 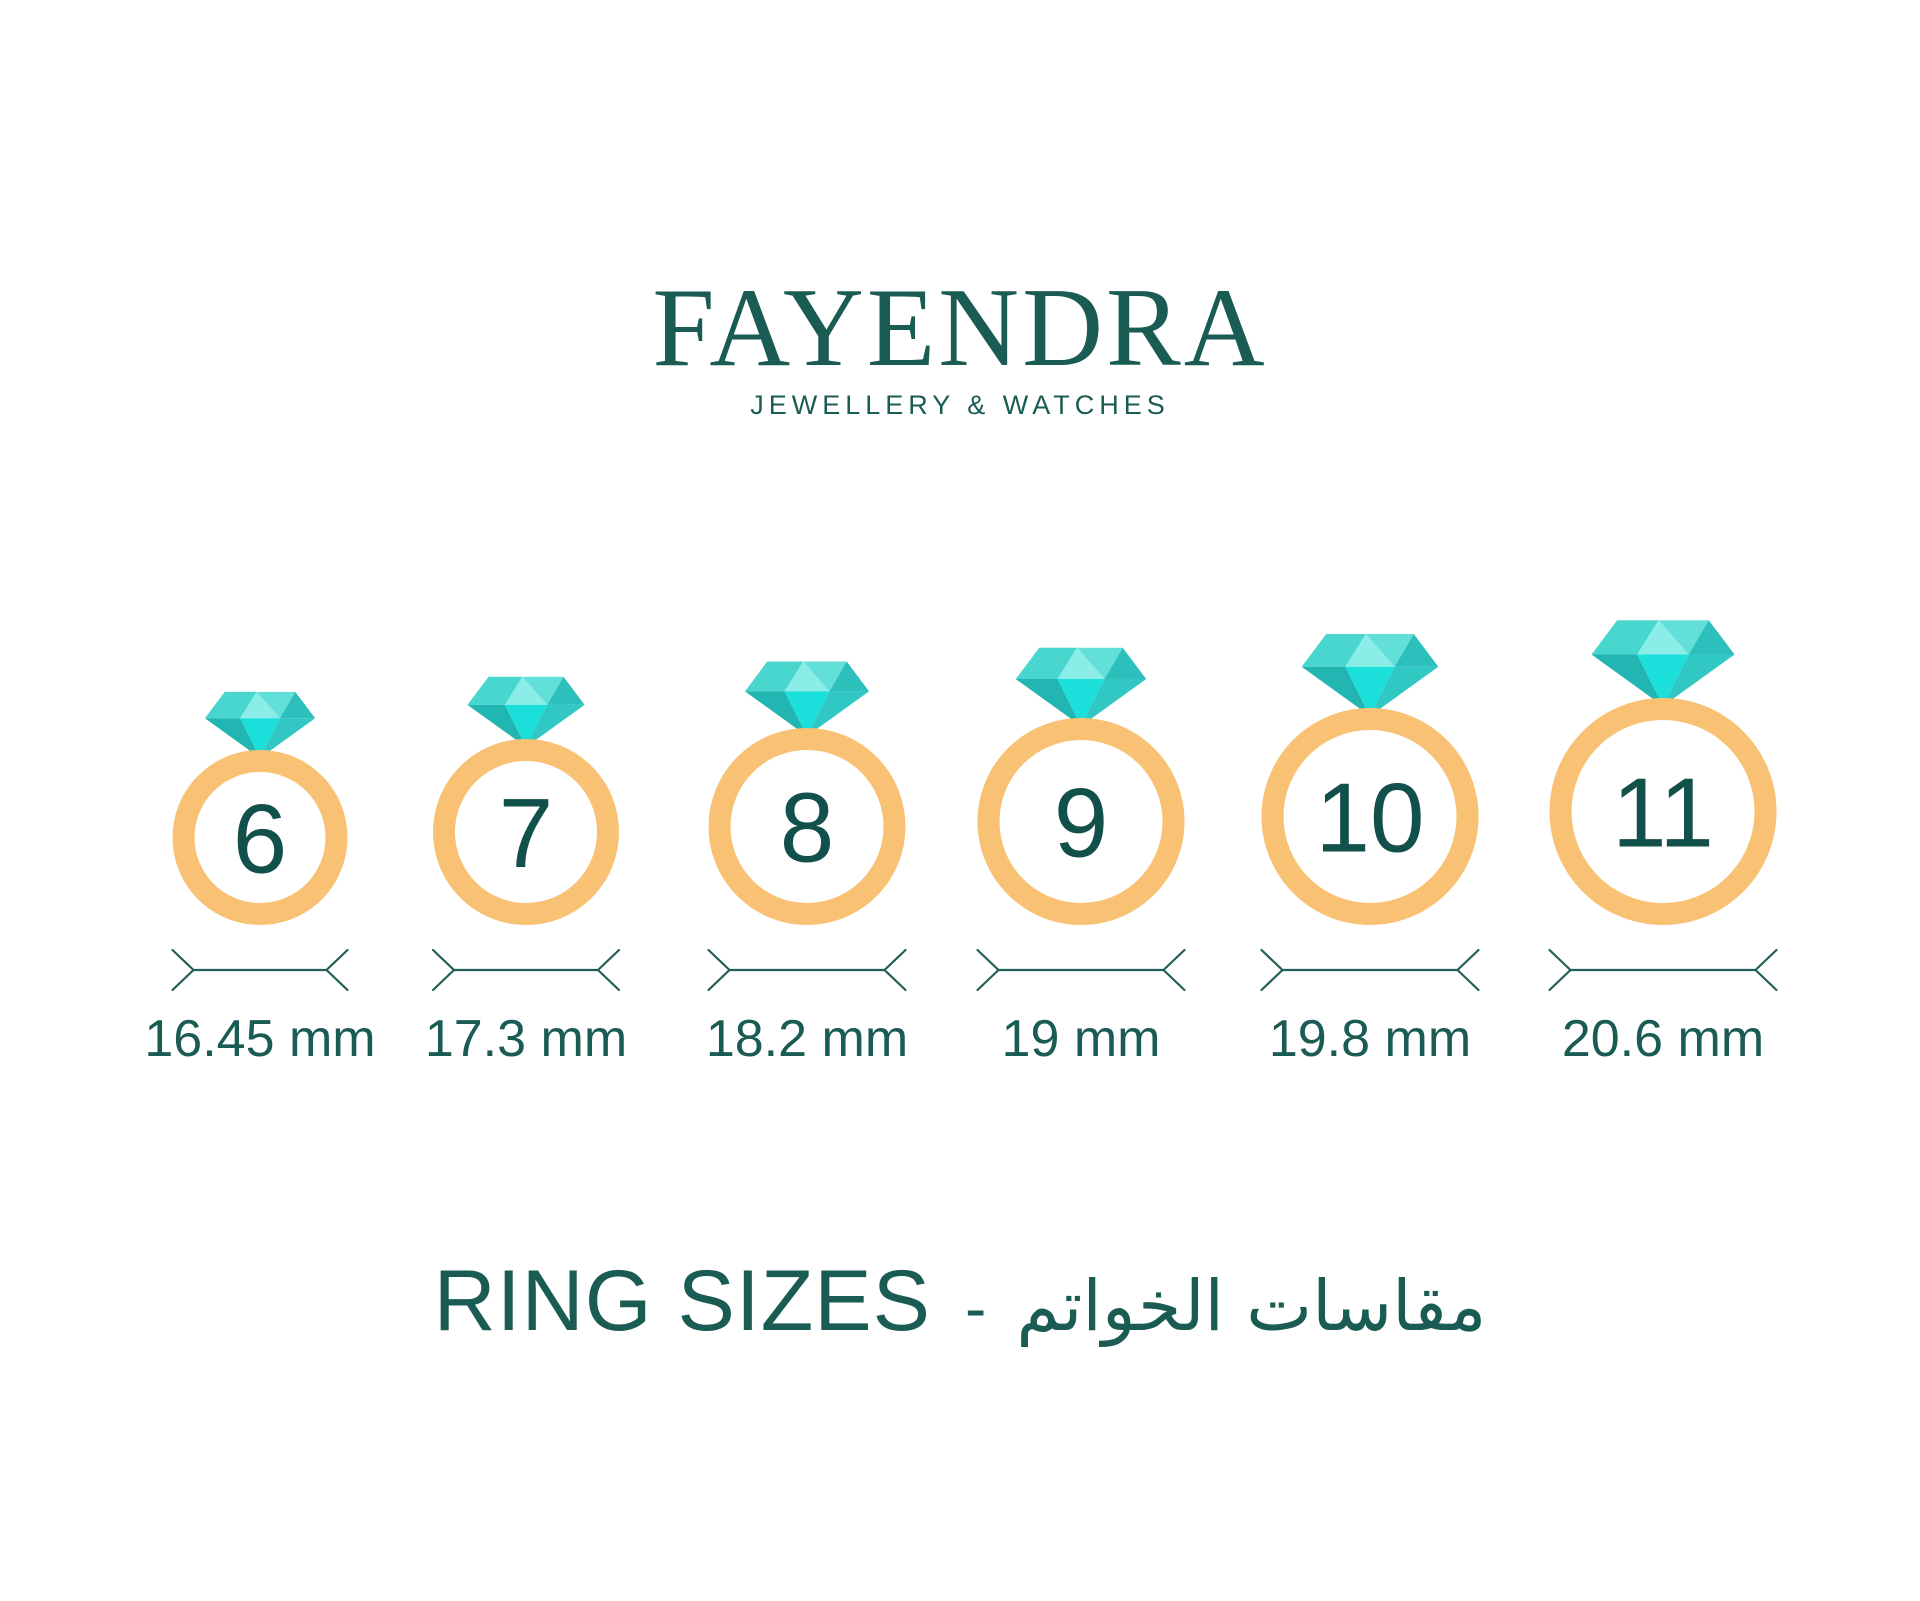 I want to click on diameter-label: 16.45 mm, so click(x=259, y=1039).